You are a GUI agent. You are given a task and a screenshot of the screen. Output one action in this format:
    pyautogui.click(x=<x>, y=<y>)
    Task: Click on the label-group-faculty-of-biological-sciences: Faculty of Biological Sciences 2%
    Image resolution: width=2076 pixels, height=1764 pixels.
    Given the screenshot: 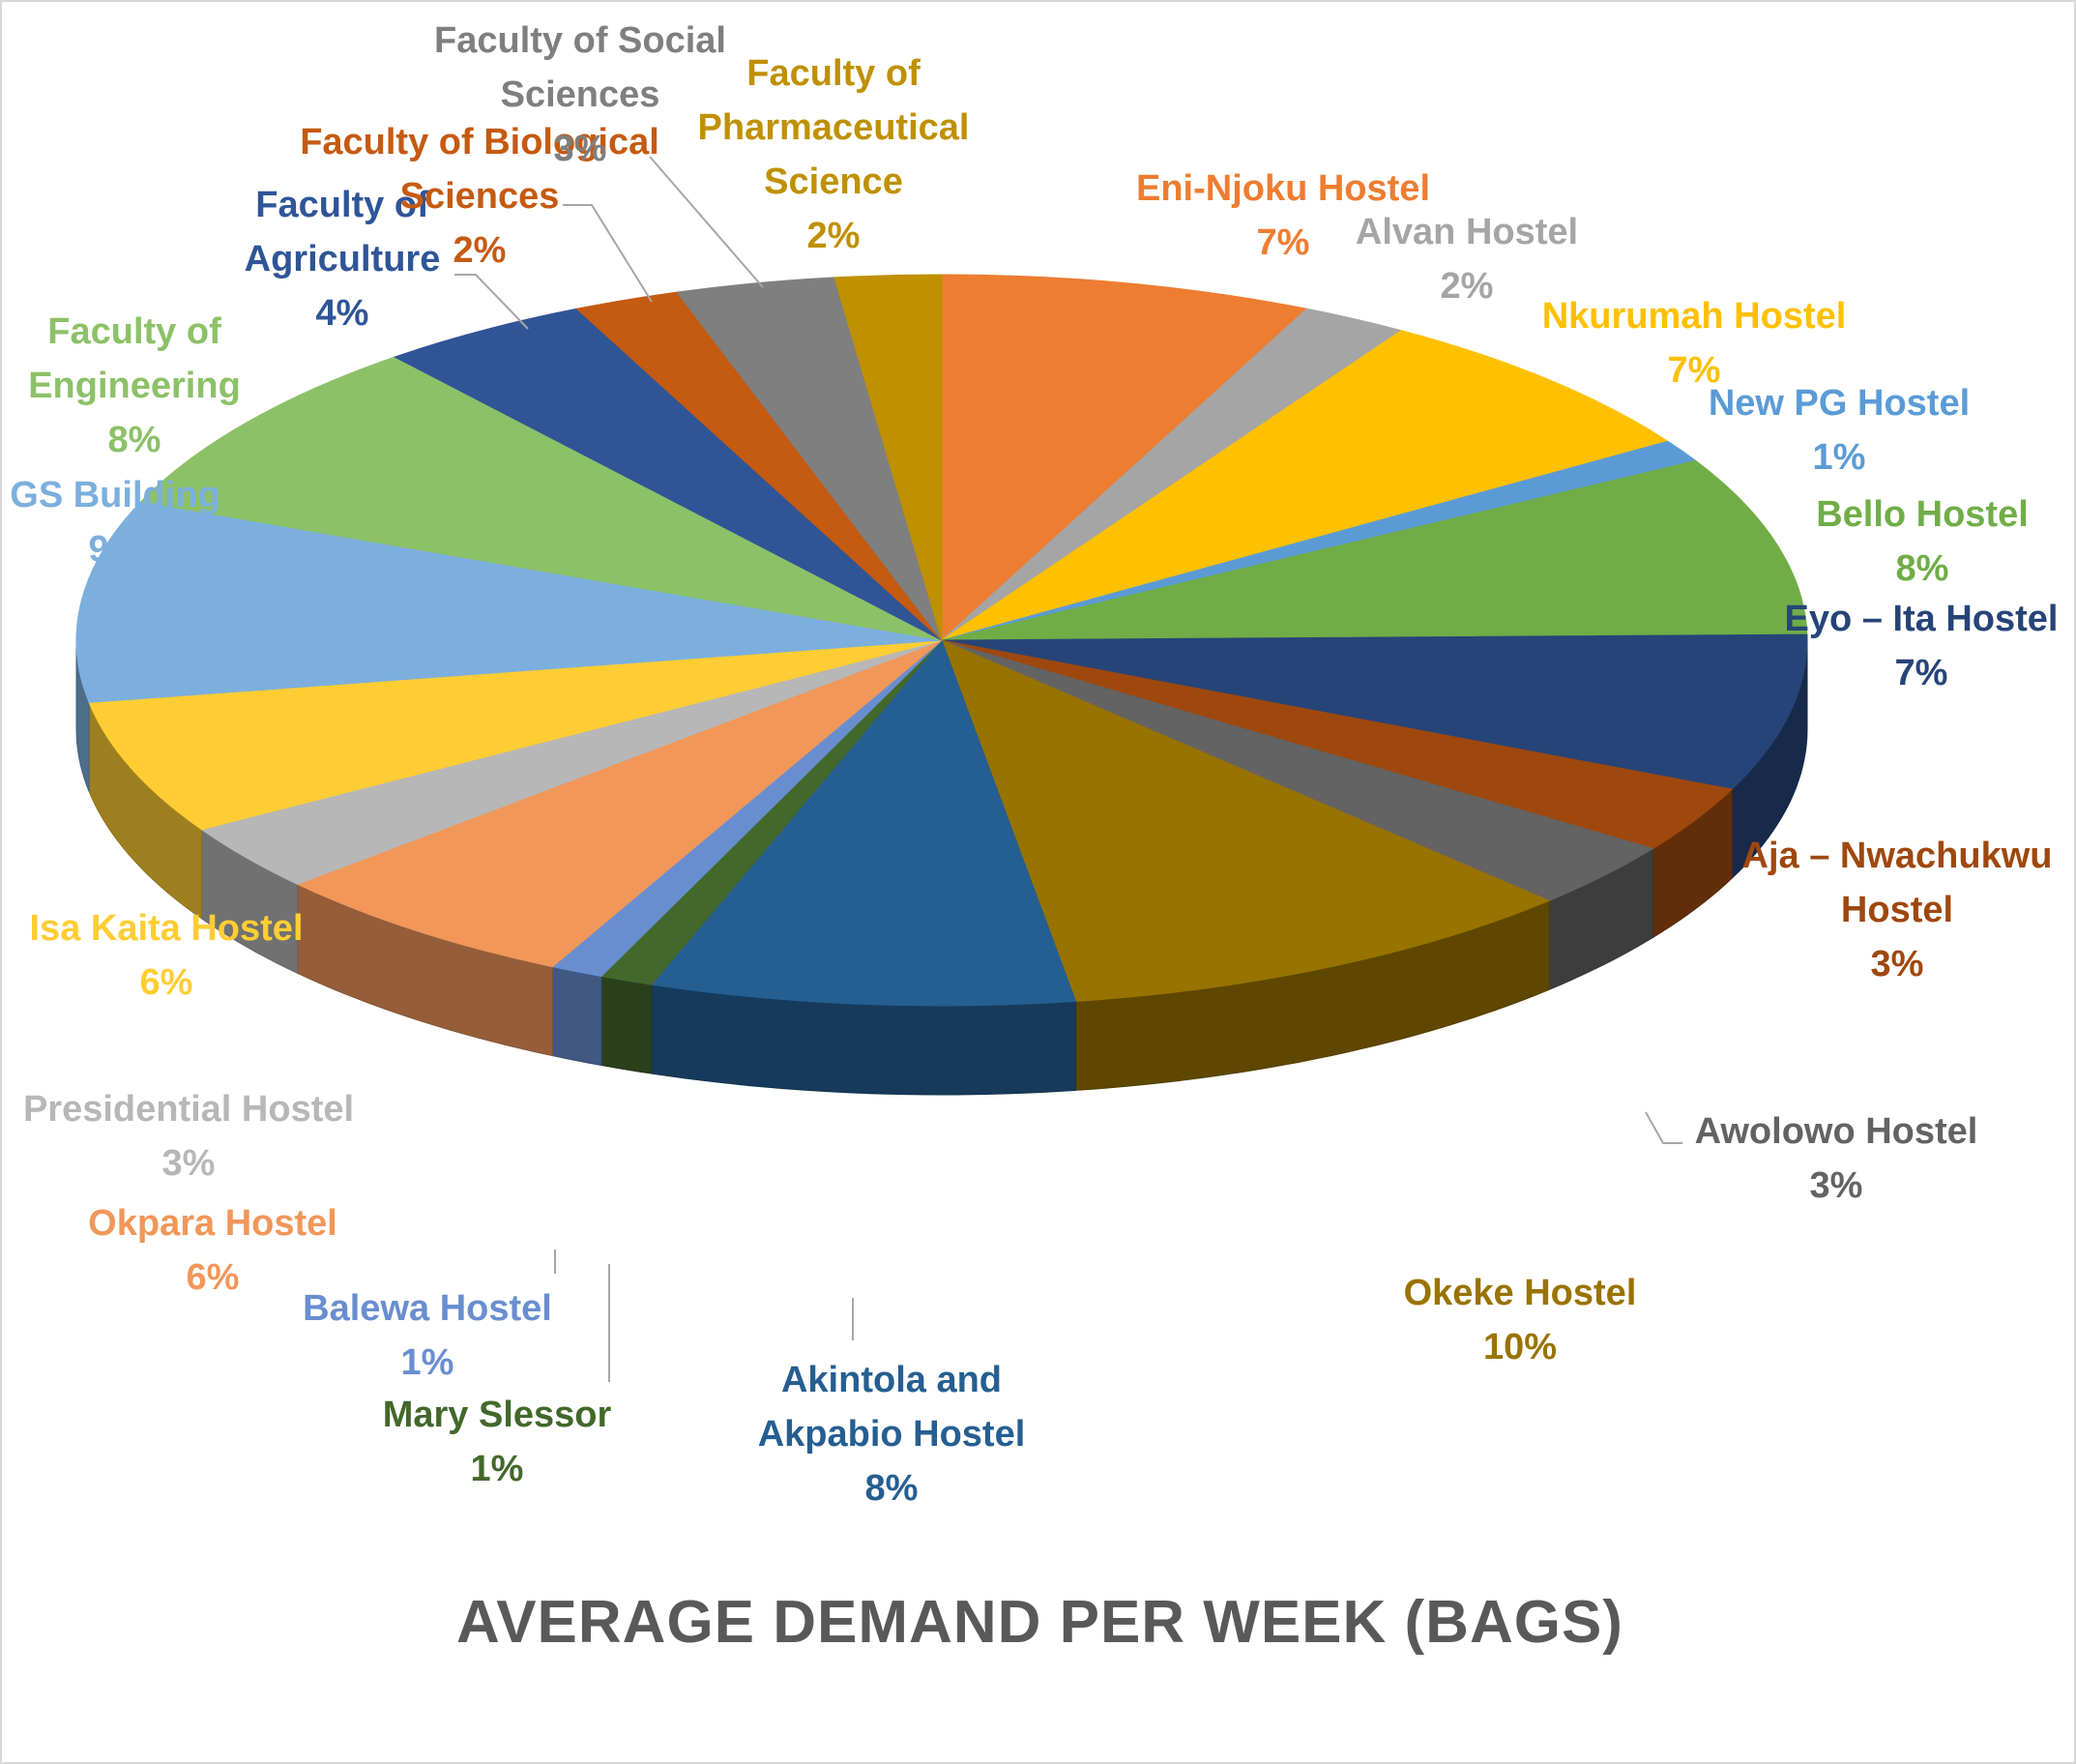 What is the action you would take?
    pyautogui.click(x=479, y=196)
    